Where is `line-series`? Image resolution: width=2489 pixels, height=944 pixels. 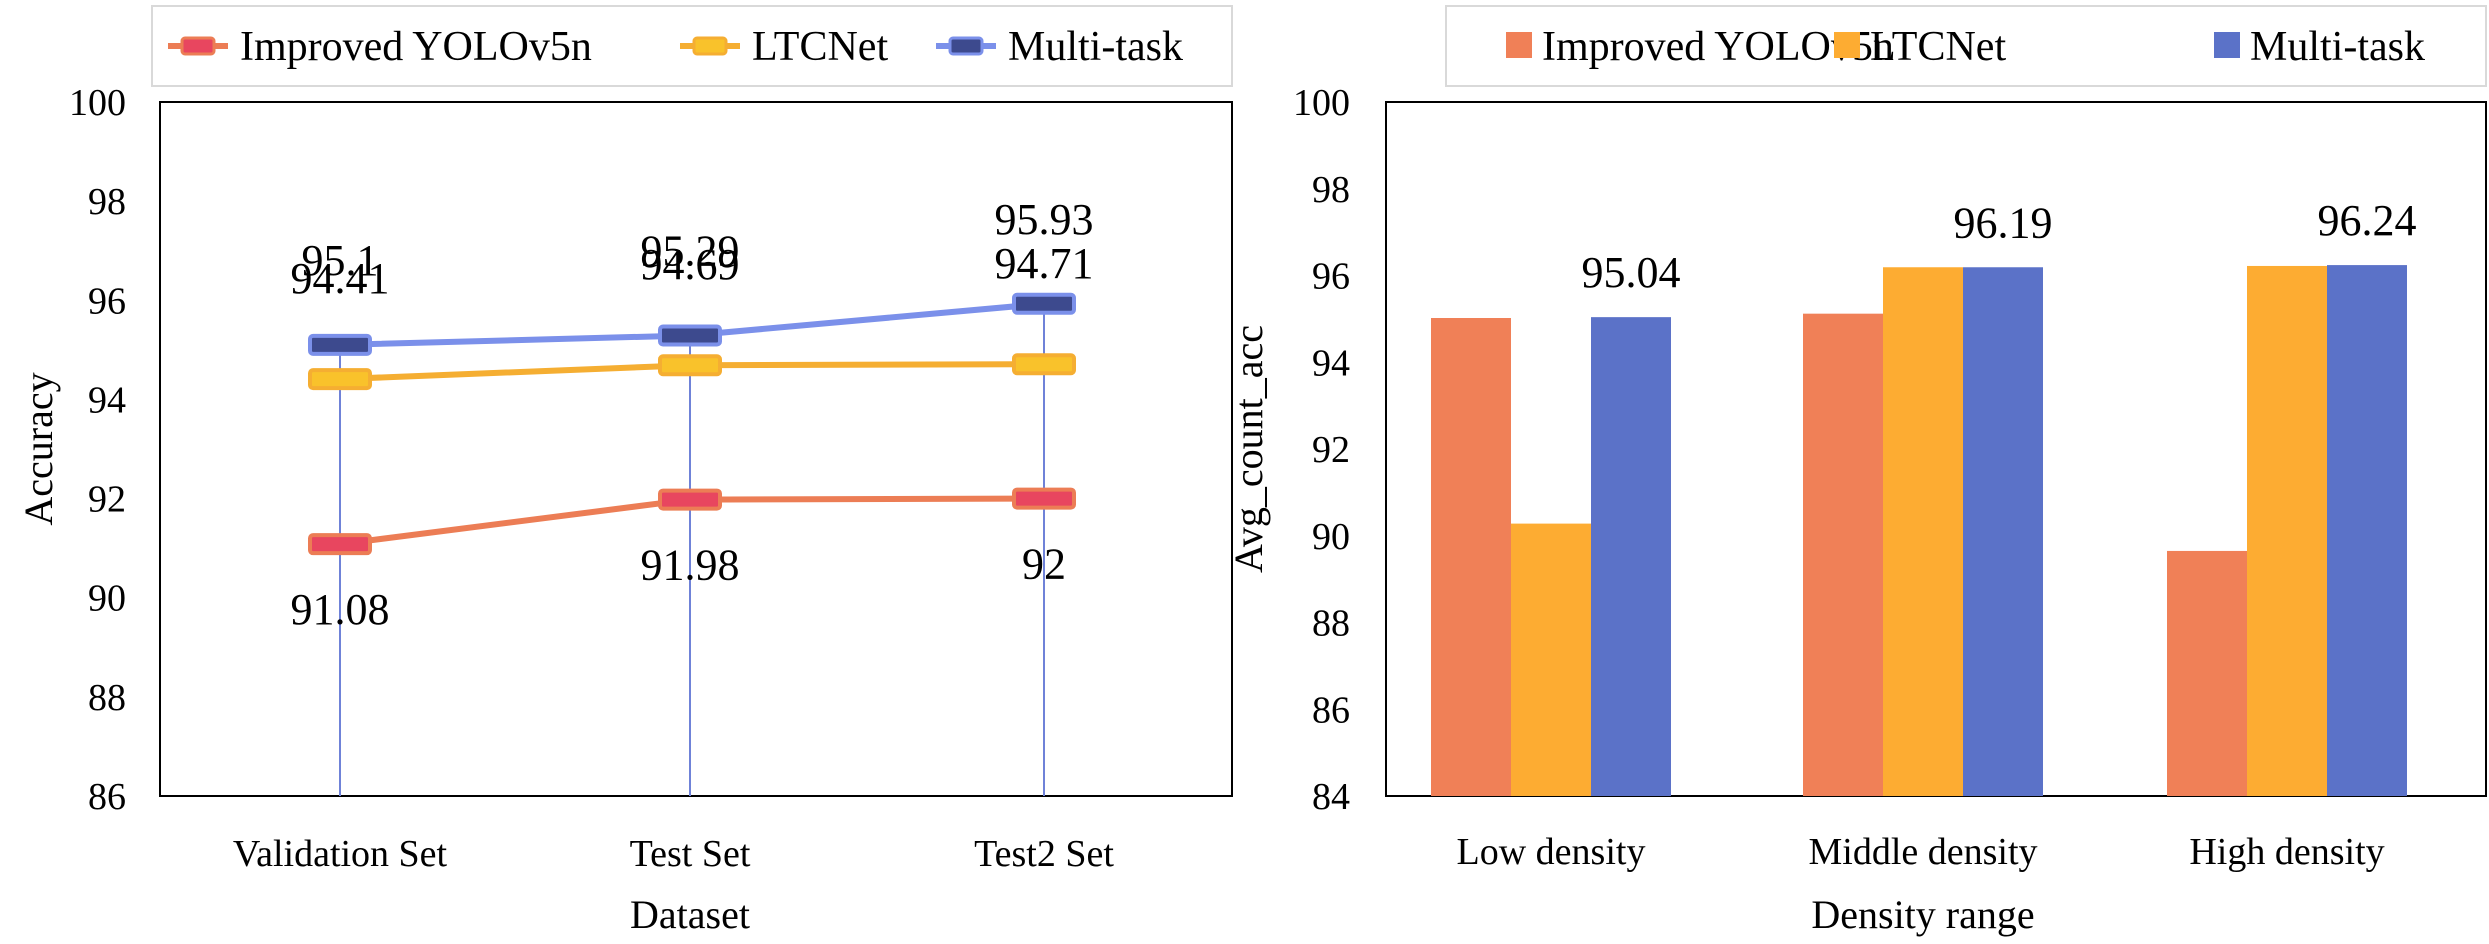 line-series is located at coordinates (692, 424).